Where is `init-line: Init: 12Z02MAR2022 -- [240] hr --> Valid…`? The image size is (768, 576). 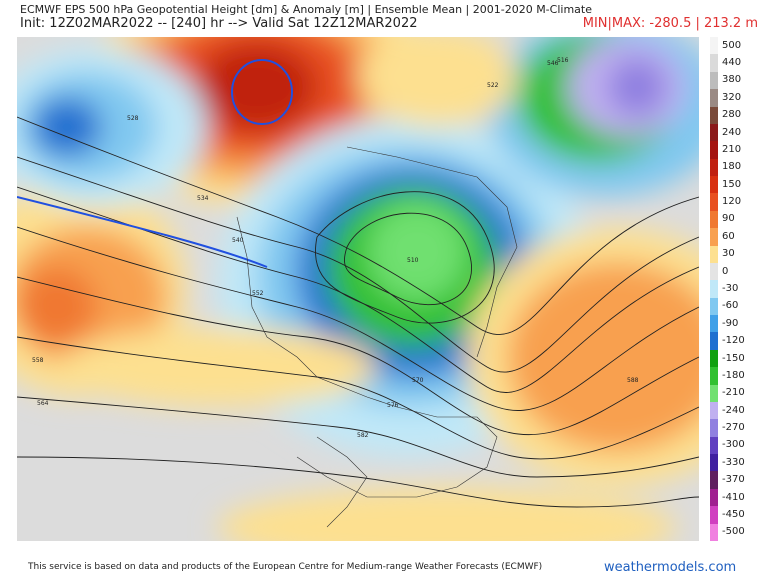 init-line: Init: 12Z02MAR2022 -- [240] hr --> Valid… is located at coordinates (219, 23).